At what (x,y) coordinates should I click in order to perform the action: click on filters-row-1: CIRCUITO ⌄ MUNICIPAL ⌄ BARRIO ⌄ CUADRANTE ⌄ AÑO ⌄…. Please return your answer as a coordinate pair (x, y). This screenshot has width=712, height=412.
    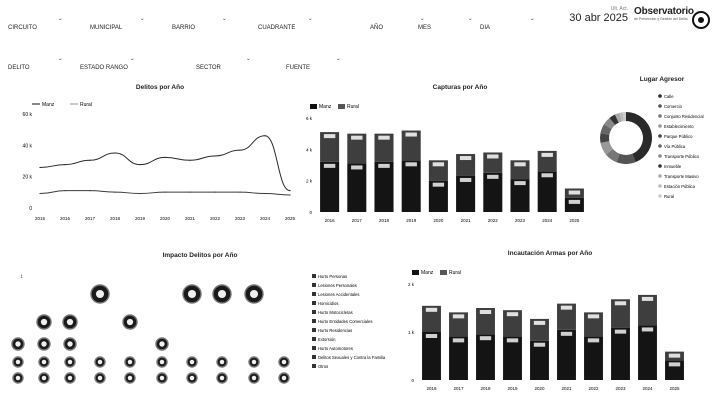
    Looking at the image, I should click on (280, 22).